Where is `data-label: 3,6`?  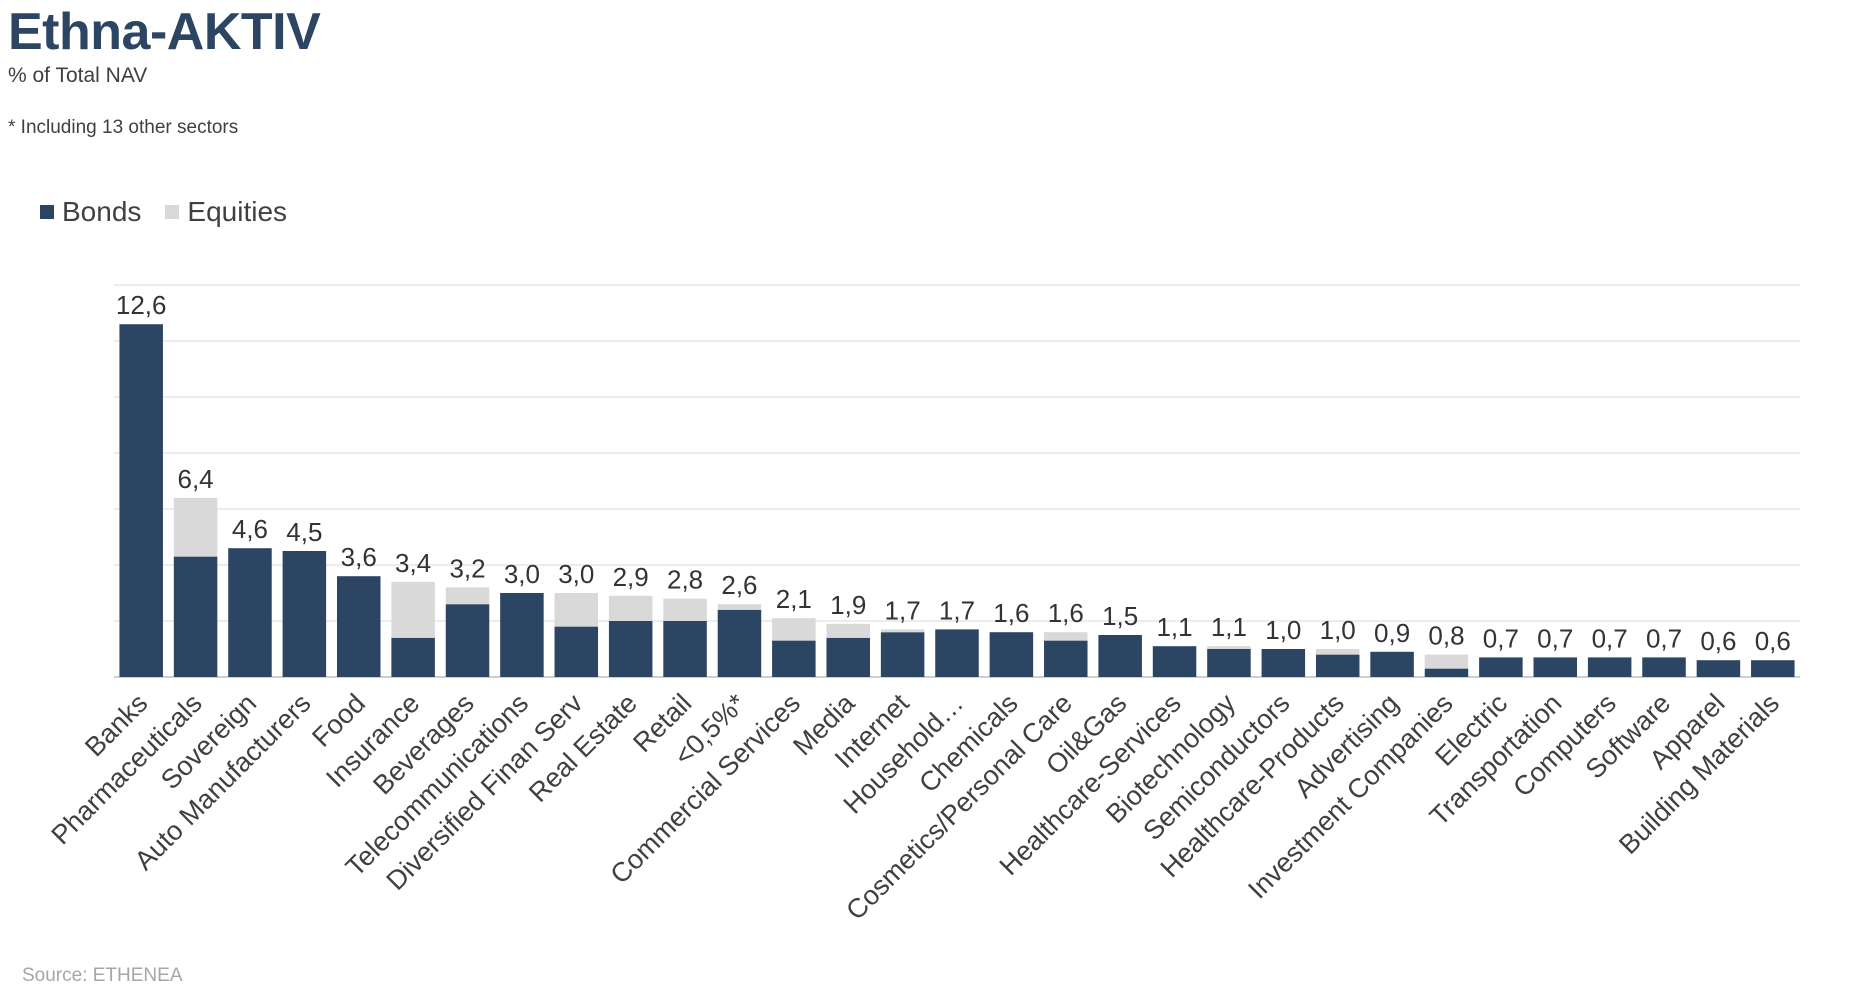
data-label: 3,6 is located at coordinates (359, 557).